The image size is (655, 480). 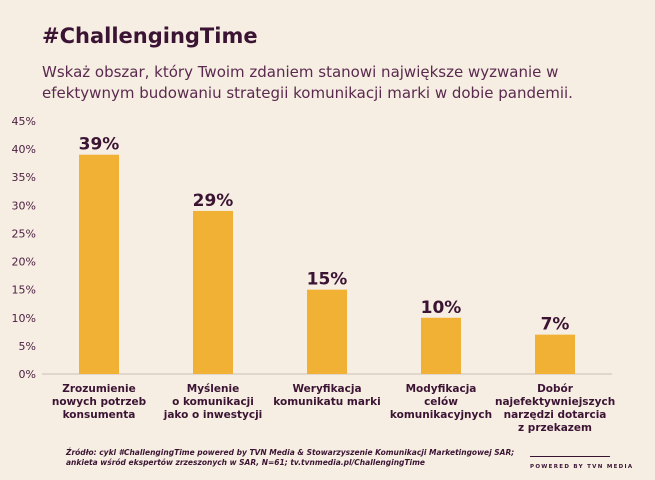 I want to click on y-tick-label: 20%, so click(x=24, y=262).